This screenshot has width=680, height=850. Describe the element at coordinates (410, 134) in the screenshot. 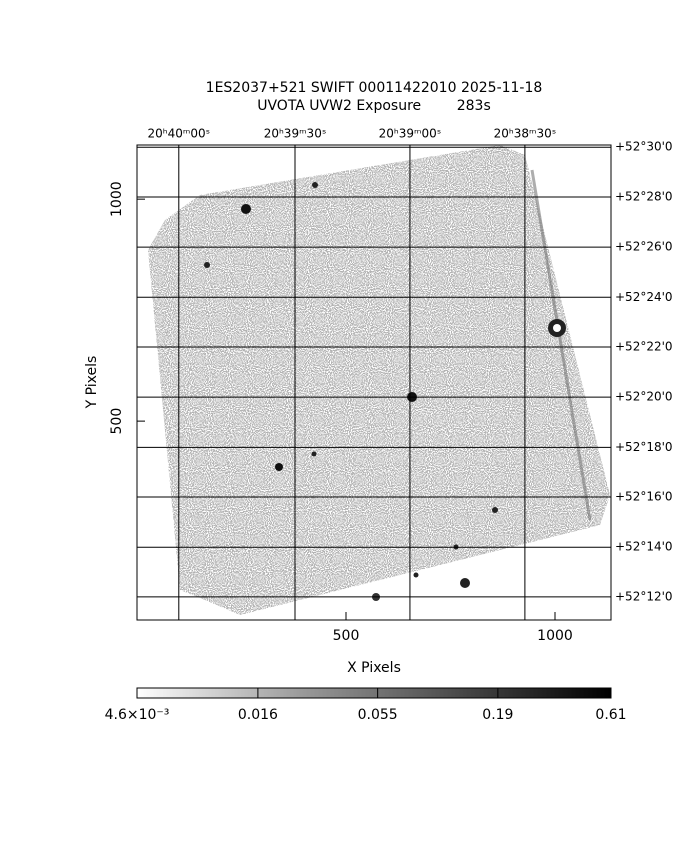

I see `ra-tick-label: 20ʰ39ᵐ00ˢ` at that location.